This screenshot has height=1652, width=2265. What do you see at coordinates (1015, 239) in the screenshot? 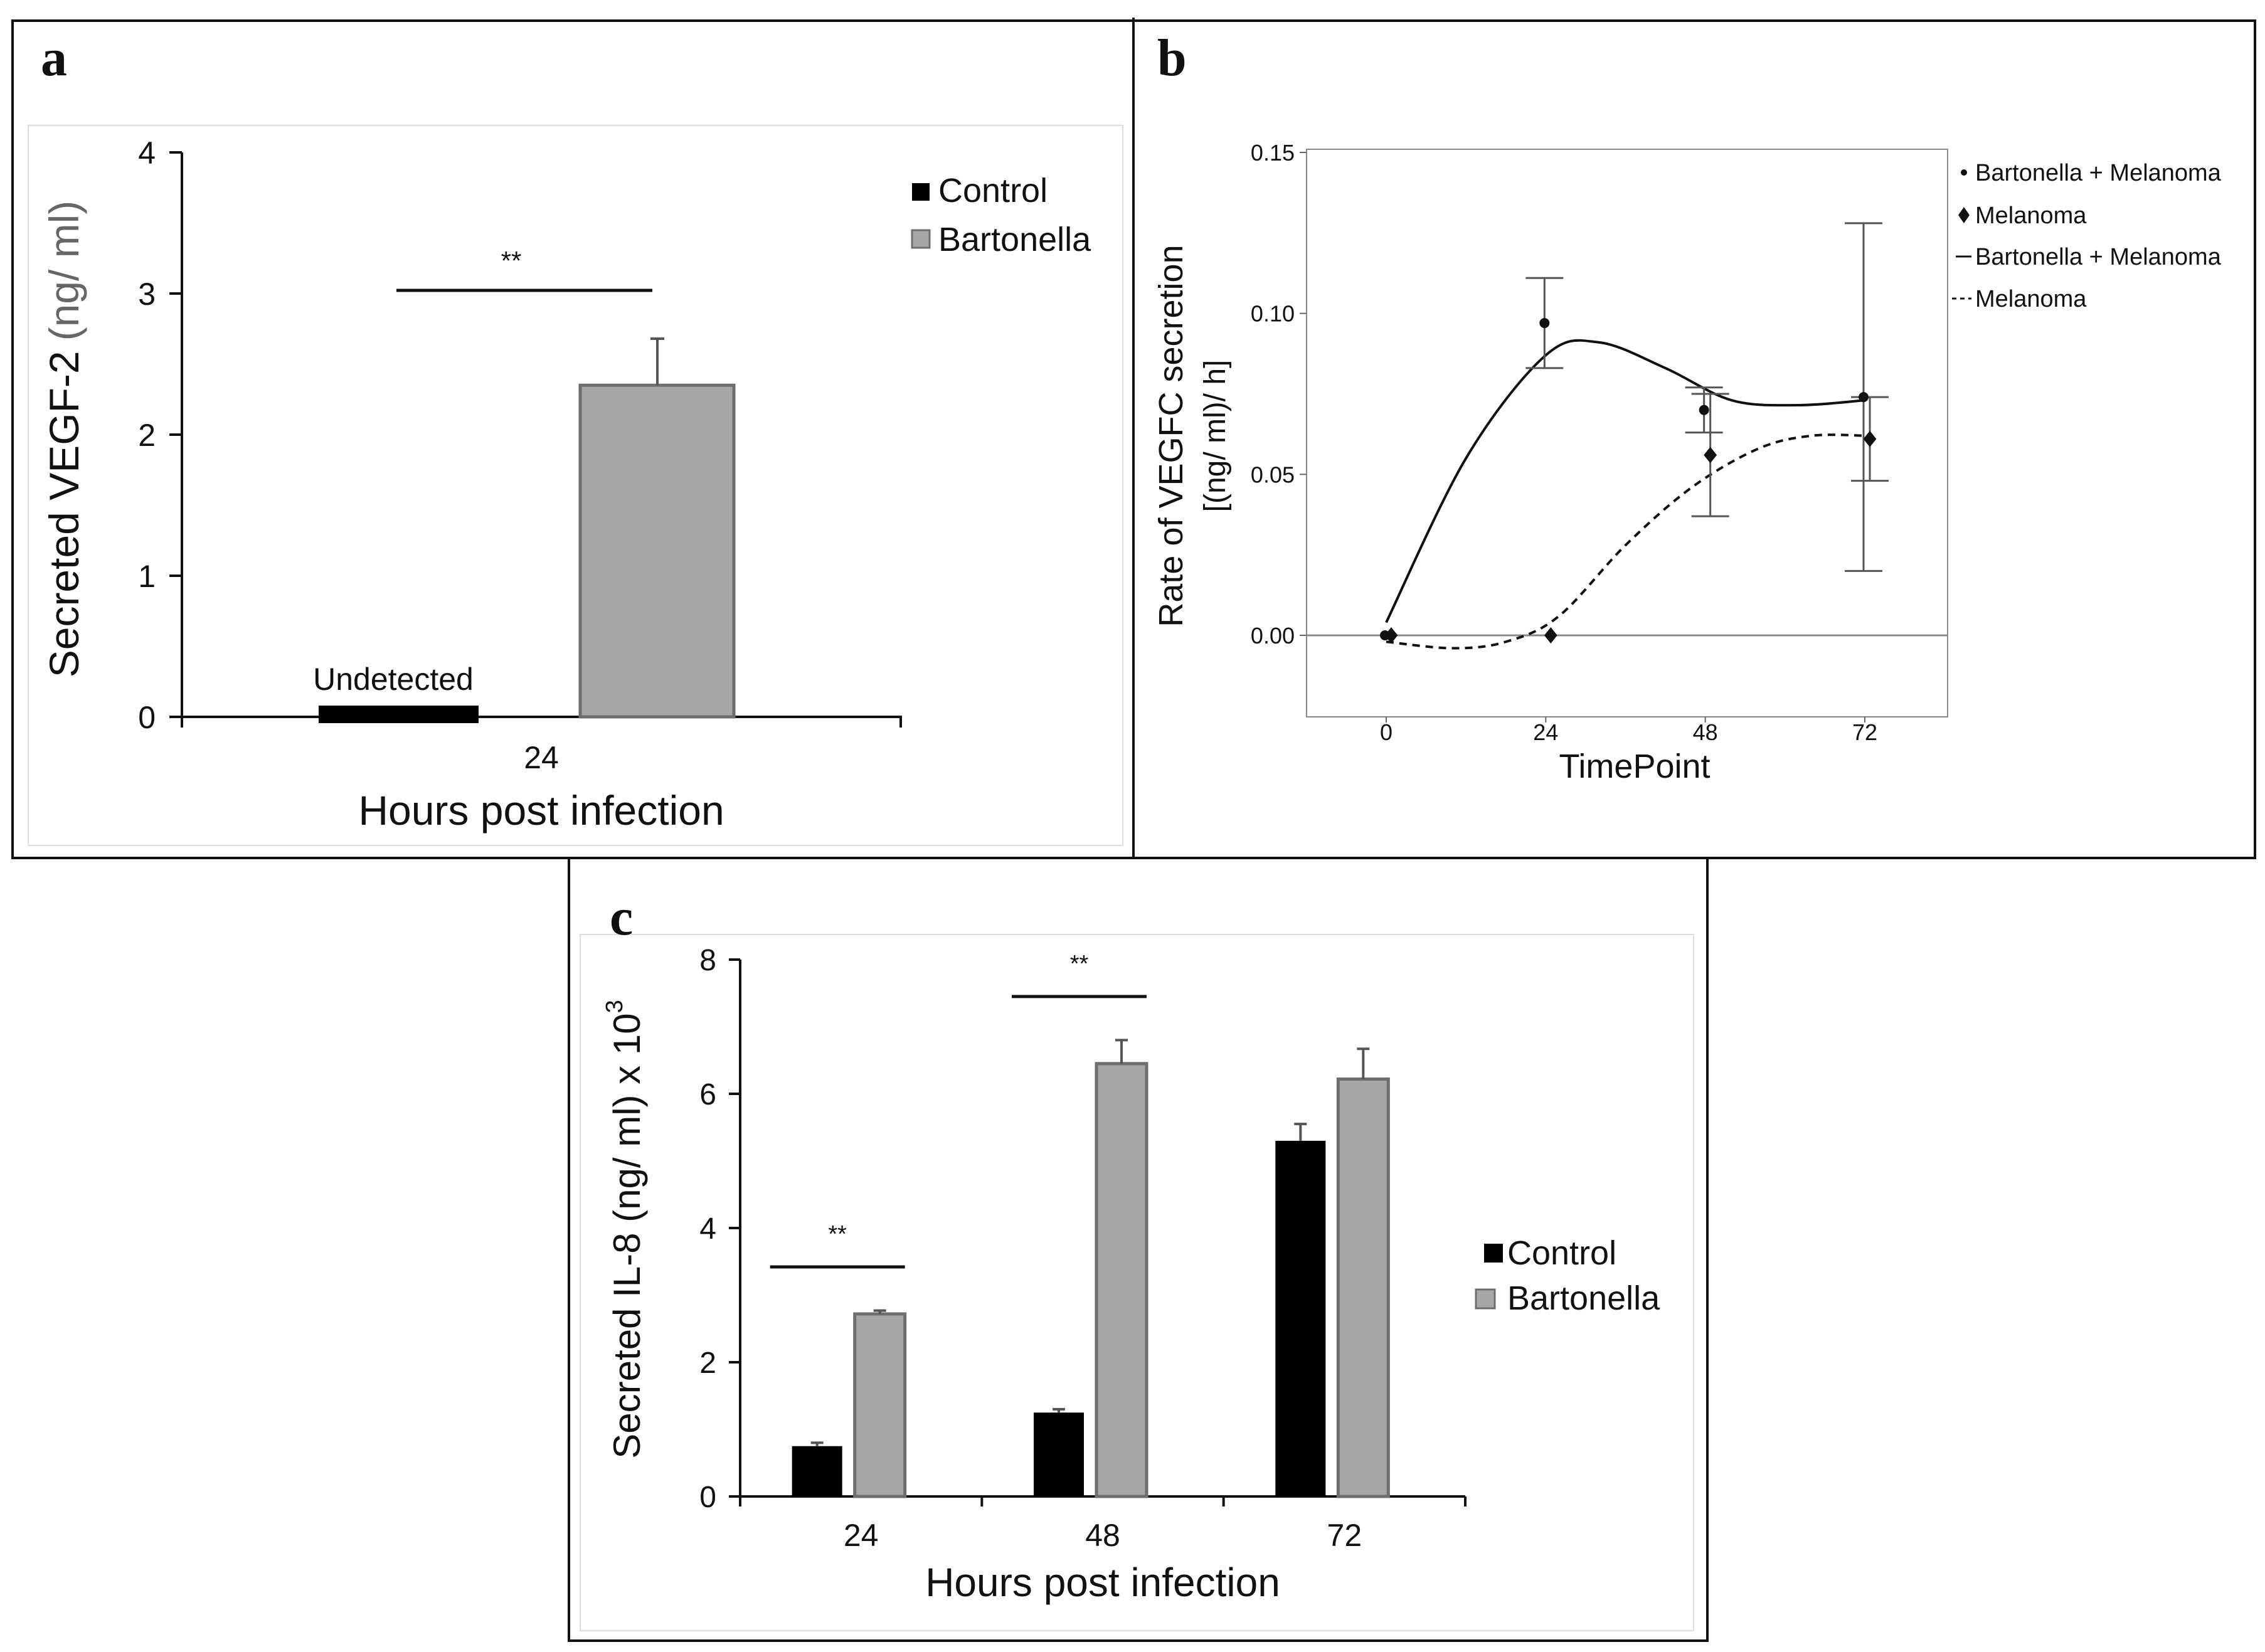
I see `a-legend-label-bartonella: Bartonella` at bounding box center [1015, 239].